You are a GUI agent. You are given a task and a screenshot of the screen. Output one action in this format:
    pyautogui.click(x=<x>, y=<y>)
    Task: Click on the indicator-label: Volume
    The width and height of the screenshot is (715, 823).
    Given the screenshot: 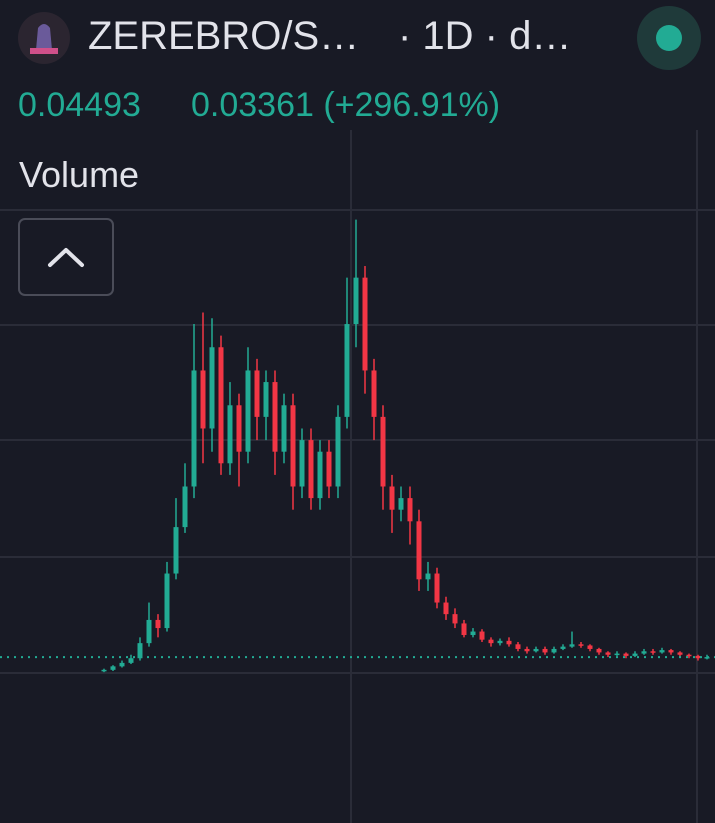 What is the action you would take?
    pyautogui.click(x=79, y=174)
    